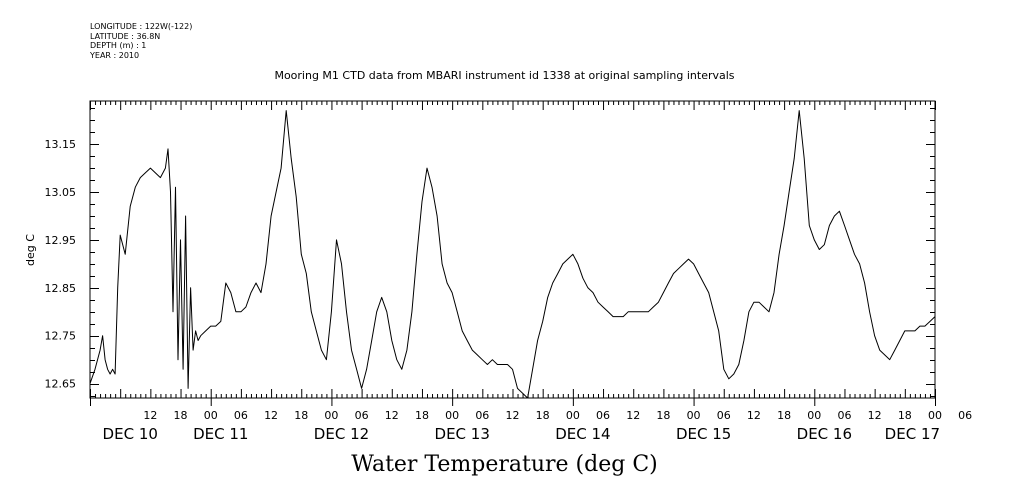  What do you see at coordinates (141, 26) in the screenshot?
I see `longitude-label: LONGITUDE : 122W(-122)` at bounding box center [141, 26].